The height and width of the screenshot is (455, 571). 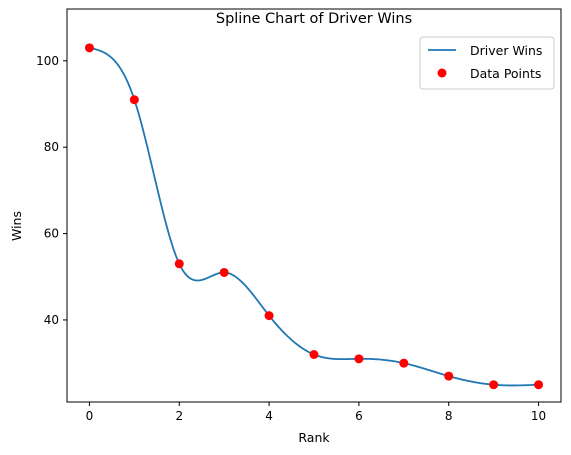 What do you see at coordinates (47, 61) in the screenshot?
I see `y-tick-label: 100` at bounding box center [47, 61].